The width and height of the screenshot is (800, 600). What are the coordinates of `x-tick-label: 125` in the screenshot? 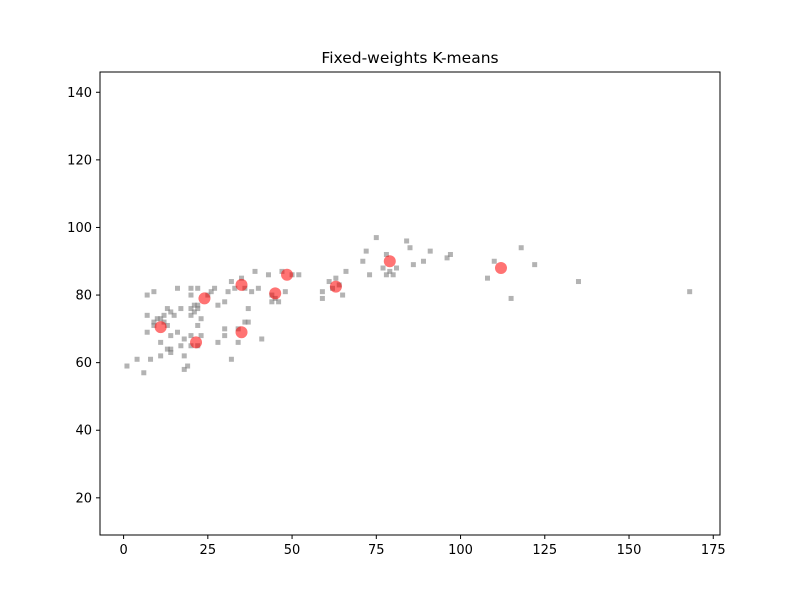 It's located at (544, 550).